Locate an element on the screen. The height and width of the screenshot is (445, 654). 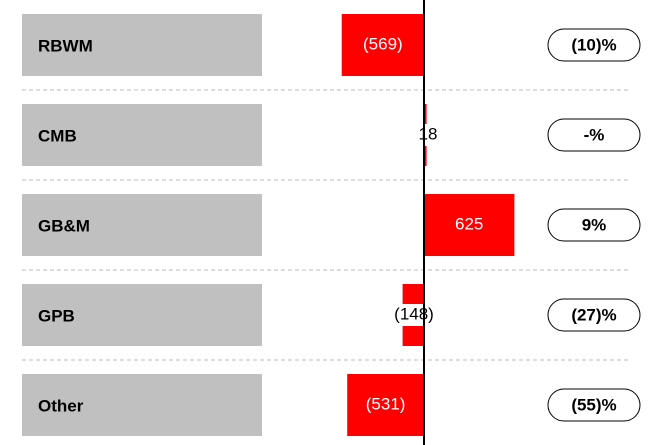
change-label: (55)% is located at coordinates (593, 404).